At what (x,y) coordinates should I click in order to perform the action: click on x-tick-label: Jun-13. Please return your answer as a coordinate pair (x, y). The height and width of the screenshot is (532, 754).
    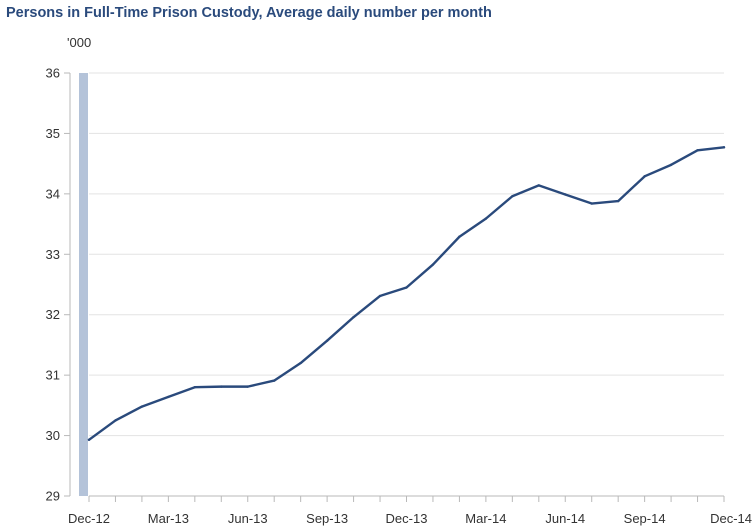
    Looking at the image, I should click on (248, 518).